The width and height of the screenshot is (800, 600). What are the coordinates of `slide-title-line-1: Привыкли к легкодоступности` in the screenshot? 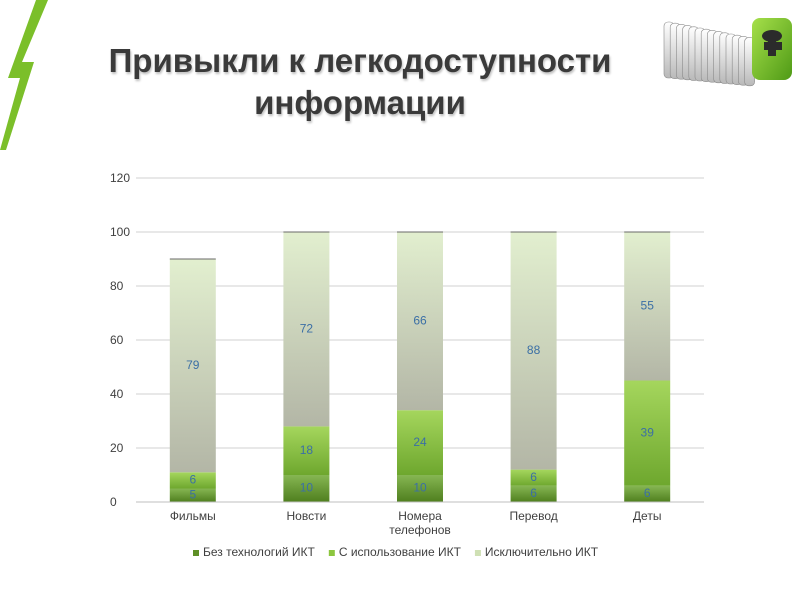 It's located at (360, 60).